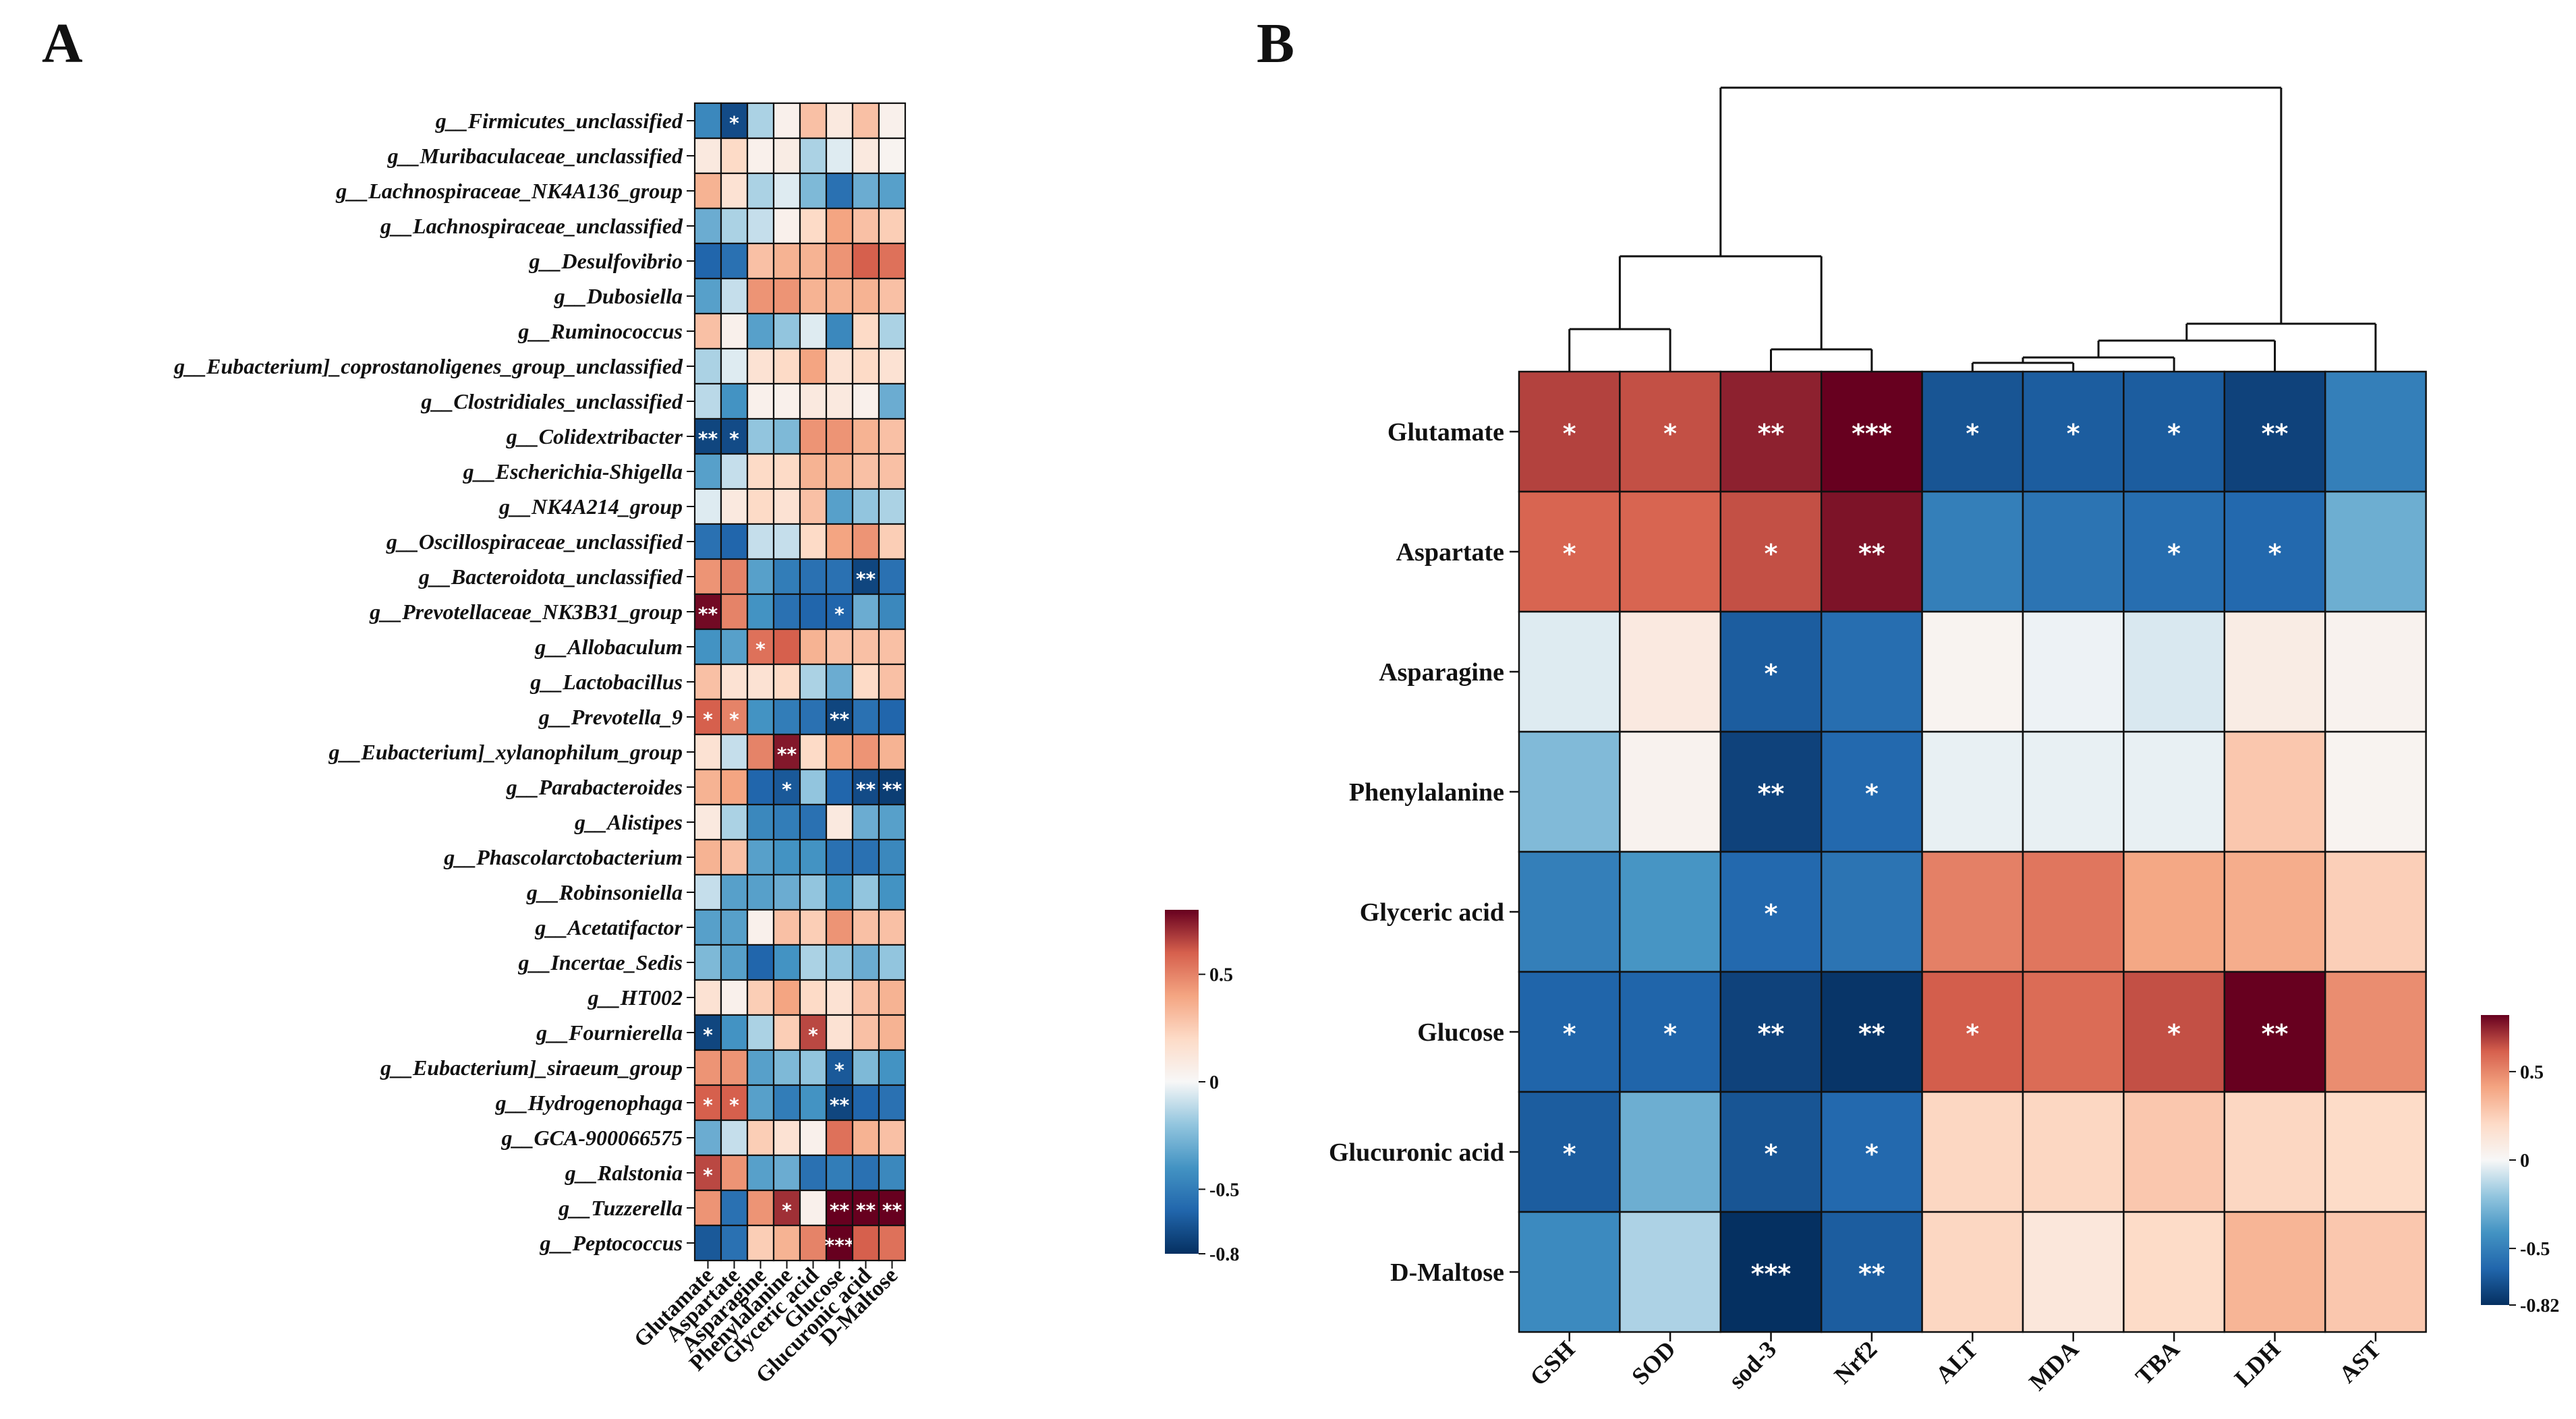 The image size is (2576, 1419). I want to click on panel-b-label: B, so click(1275, 43).